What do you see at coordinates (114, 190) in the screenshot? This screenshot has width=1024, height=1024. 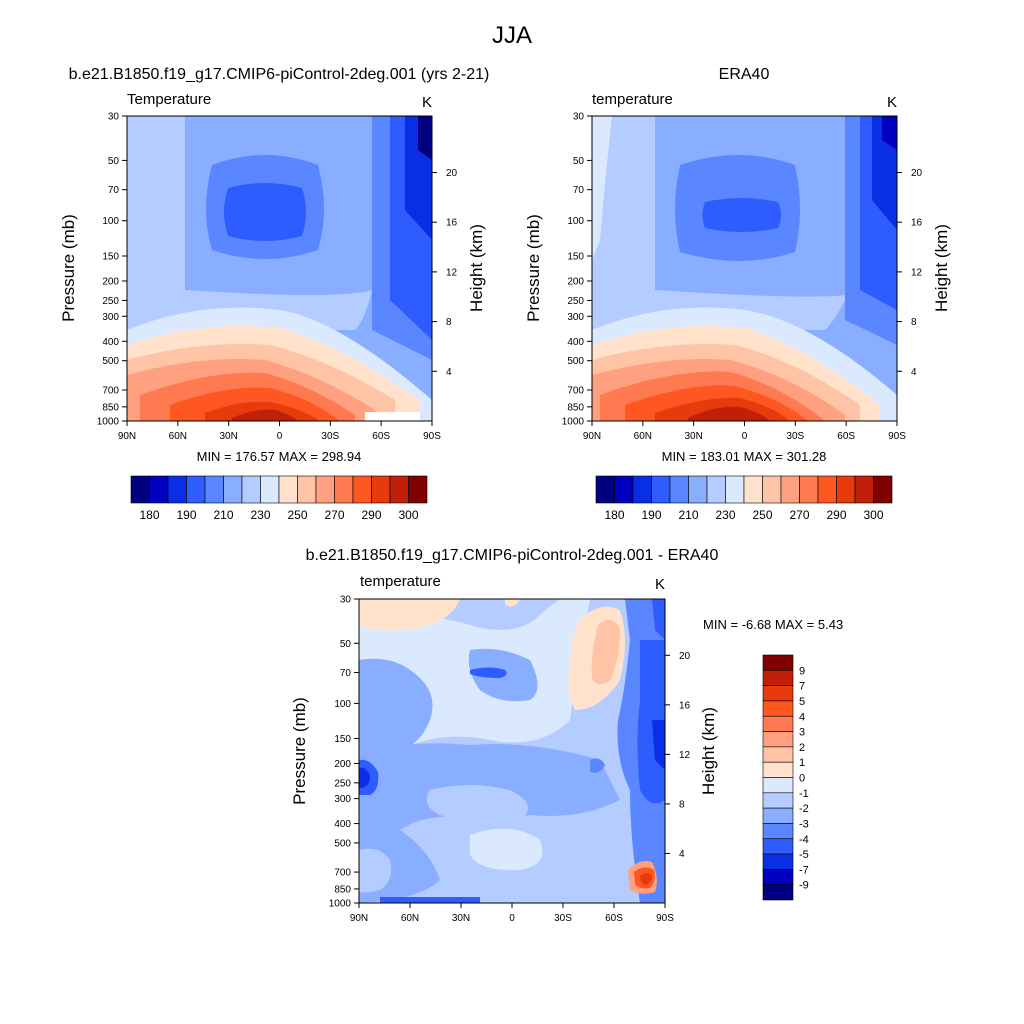 I see `model-y-tick-label: 70` at bounding box center [114, 190].